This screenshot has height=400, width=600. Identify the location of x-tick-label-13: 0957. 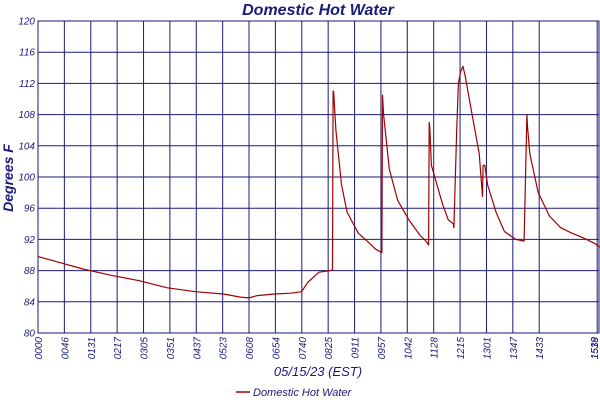
(382, 348).